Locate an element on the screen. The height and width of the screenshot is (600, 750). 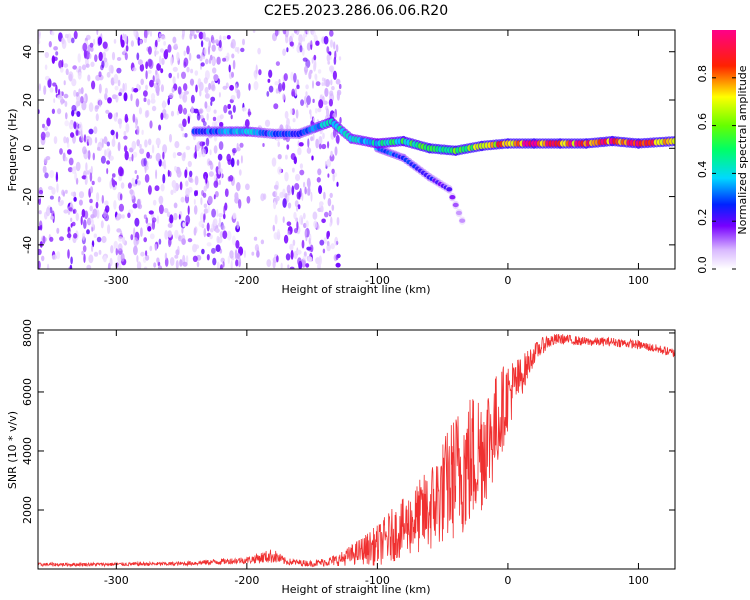
x-tick-label: 100 is located at coordinates (638, 280).